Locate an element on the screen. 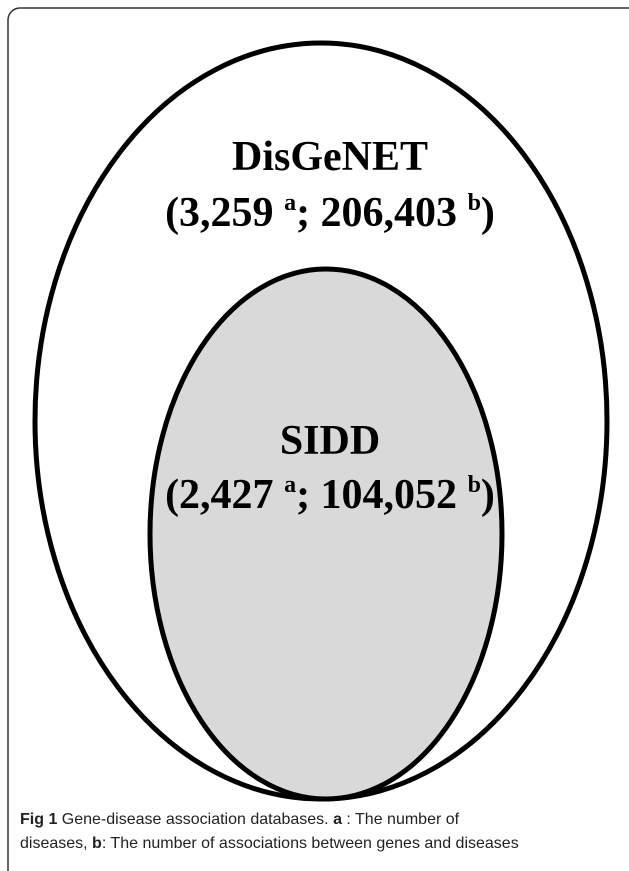 This screenshot has width=629, height=871. inner-name: SIDD is located at coordinates (330, 441).